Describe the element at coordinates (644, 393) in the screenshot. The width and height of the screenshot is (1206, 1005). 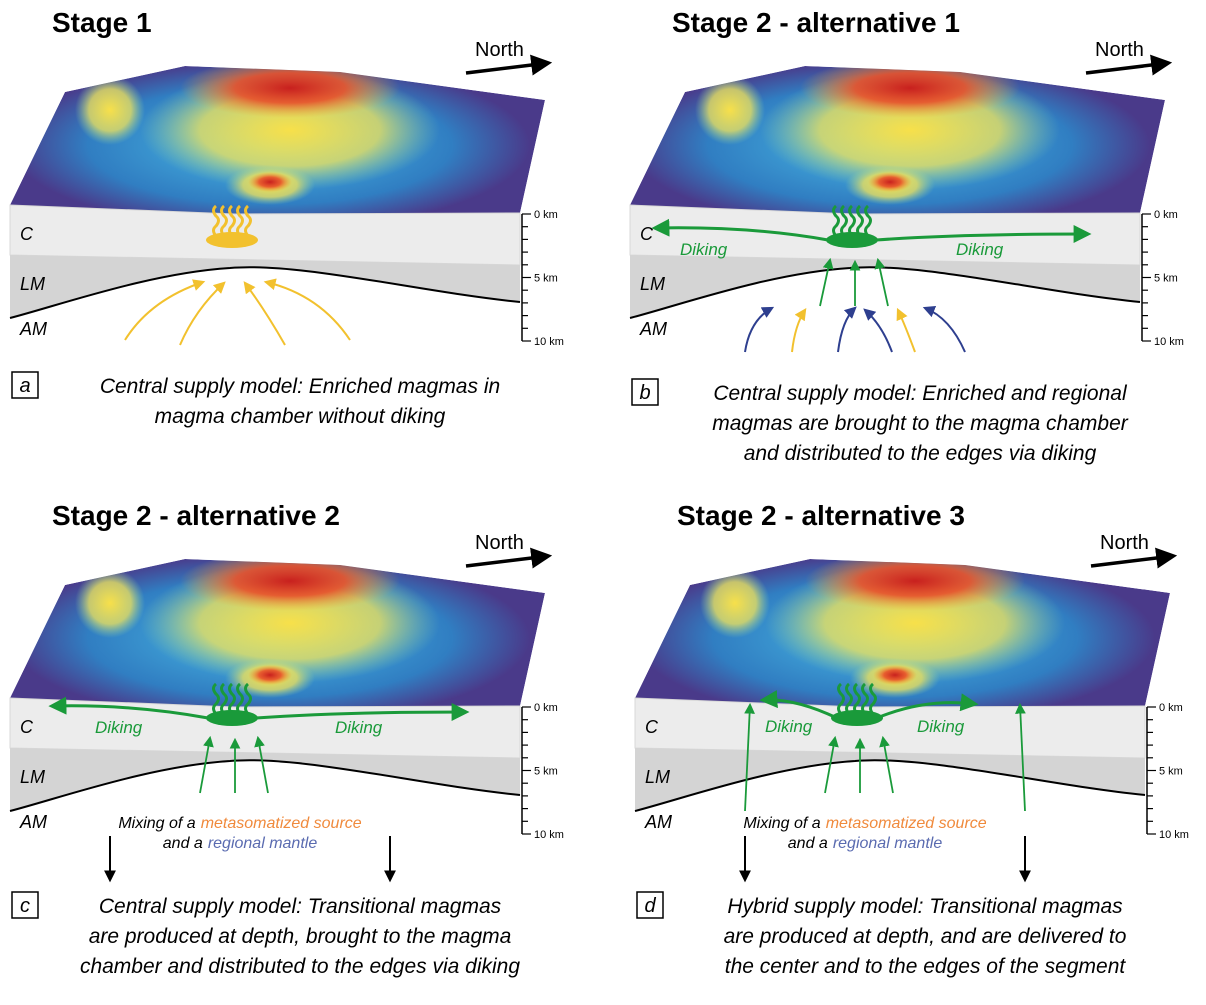
I see `panel-letter: b` at that location.